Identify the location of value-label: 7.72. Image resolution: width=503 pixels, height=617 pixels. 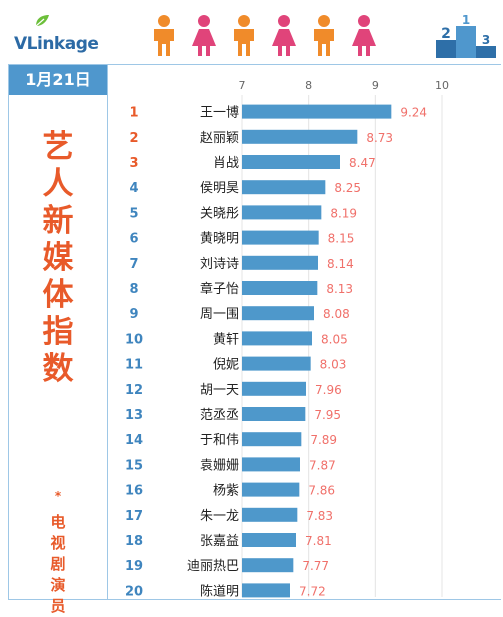
(312, 591).